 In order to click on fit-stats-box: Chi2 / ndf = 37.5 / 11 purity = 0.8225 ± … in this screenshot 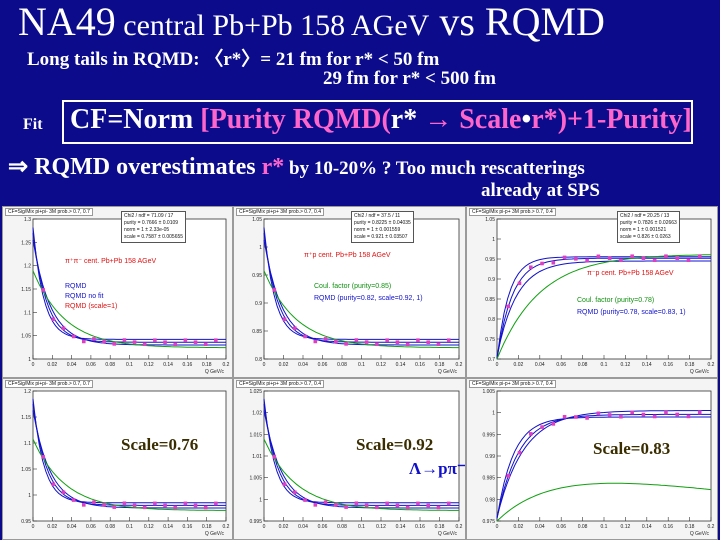, I will do `click(382, 227)`.